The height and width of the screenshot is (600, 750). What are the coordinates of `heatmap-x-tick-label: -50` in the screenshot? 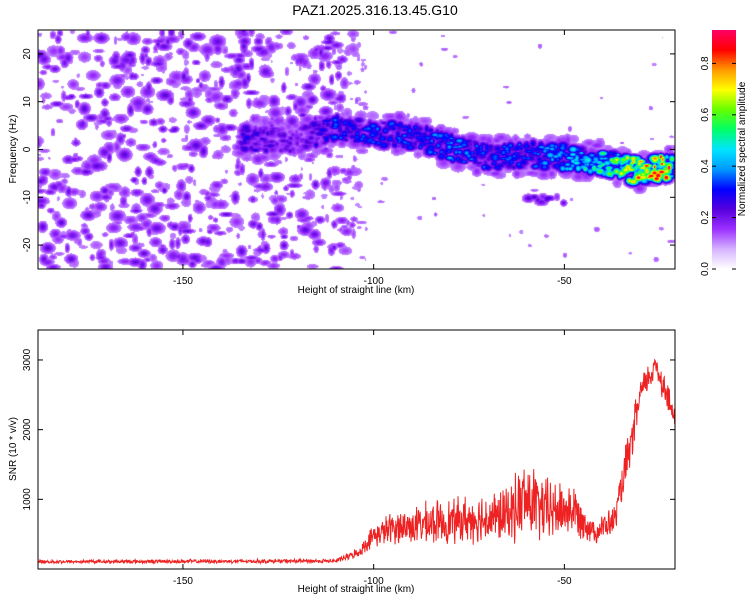 It's located at (564, 281).